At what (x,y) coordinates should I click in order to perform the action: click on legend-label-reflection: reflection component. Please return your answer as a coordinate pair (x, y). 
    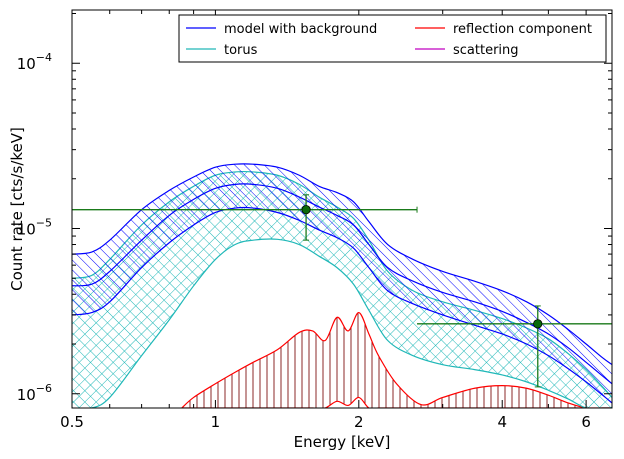
    Looking at the image, I should click on (522, 29).